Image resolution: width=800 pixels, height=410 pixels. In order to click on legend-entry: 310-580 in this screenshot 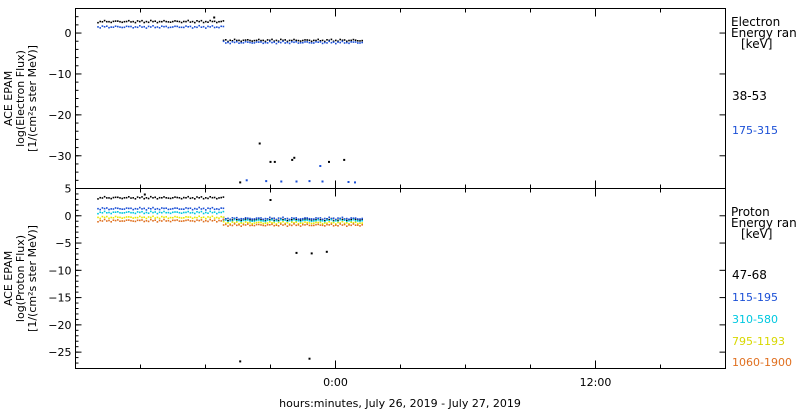, I will do `click(755, 319)`.